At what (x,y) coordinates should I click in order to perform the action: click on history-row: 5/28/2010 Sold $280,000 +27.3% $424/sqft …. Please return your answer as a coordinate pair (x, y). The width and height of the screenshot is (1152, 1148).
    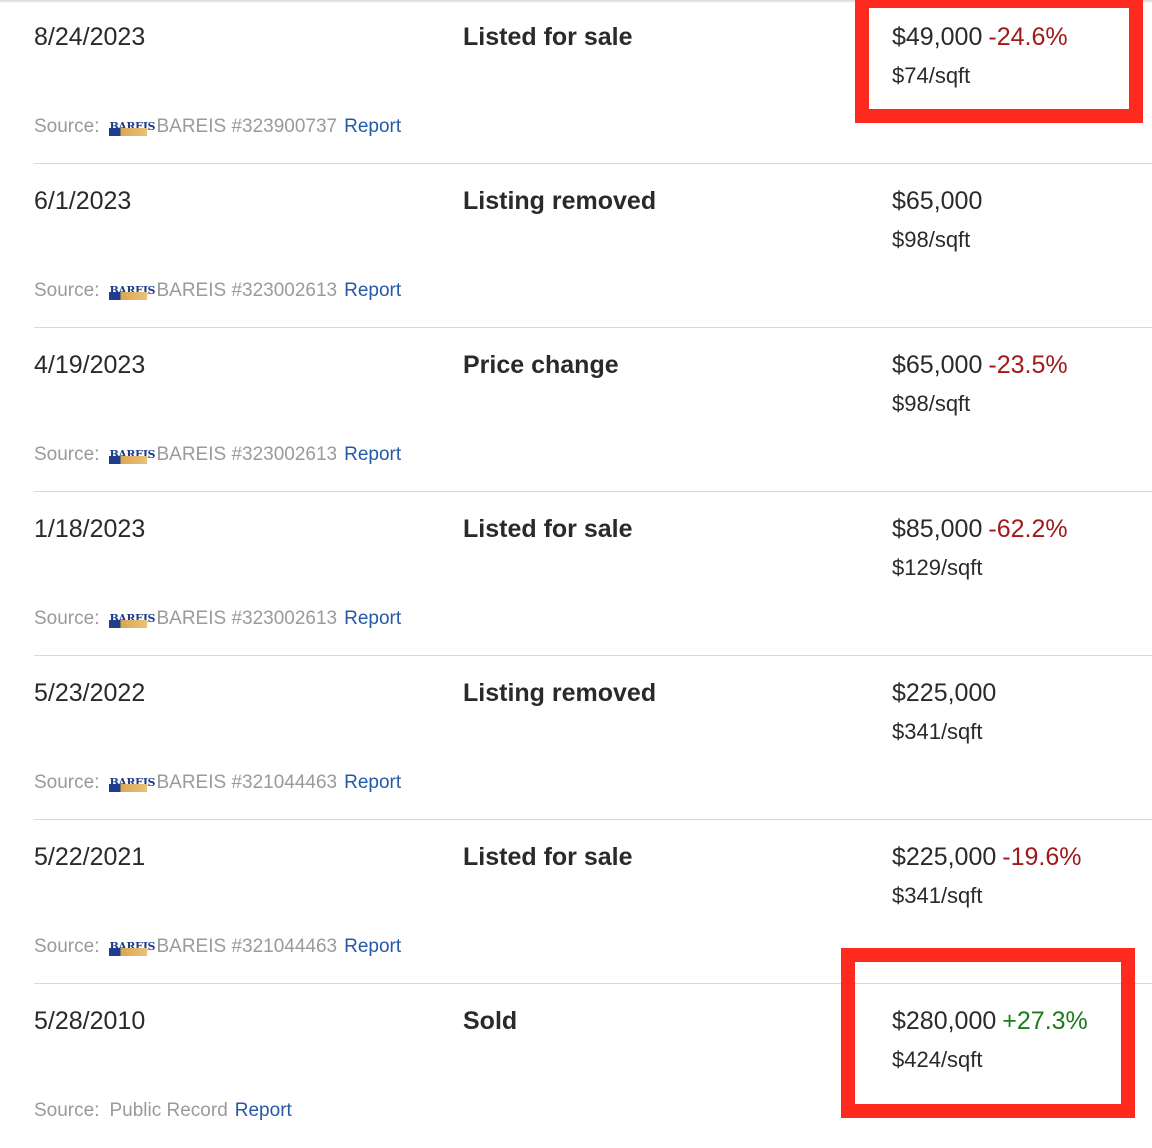
    Looking at the image, I should click on (576, 1066).